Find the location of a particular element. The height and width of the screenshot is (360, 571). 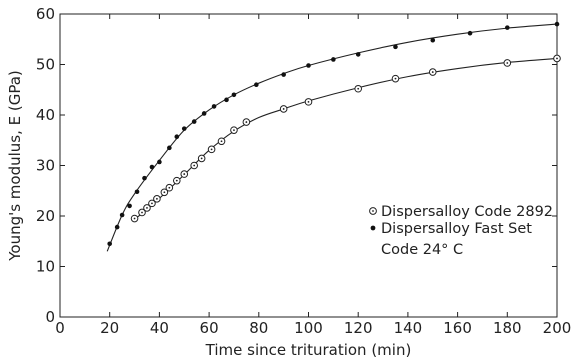

x-tick-label: 80 is located at coordinates (258, 328).